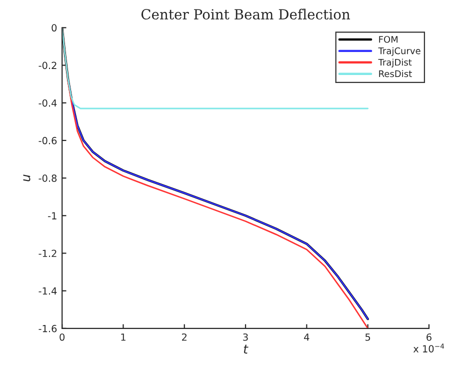 The width and height of the screenshot is (474, 369). I want to click on x-tick-label: 3, so click(245, 337).